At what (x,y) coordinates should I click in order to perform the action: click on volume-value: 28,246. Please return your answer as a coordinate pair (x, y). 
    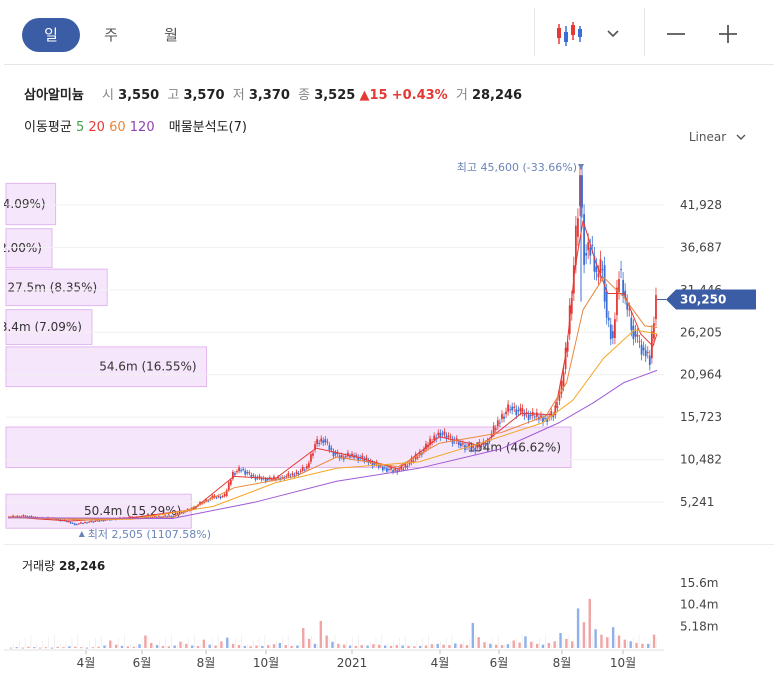
    Looking at the image, I should click on (497, 95).